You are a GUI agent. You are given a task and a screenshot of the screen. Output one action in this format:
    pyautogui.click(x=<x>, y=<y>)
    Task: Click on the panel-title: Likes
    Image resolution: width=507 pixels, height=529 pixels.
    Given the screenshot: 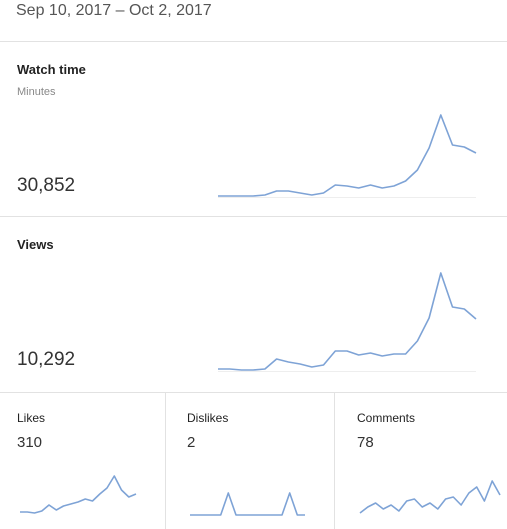 What is the action you would take?
    pyautogui.click(x=31, y=418)
    